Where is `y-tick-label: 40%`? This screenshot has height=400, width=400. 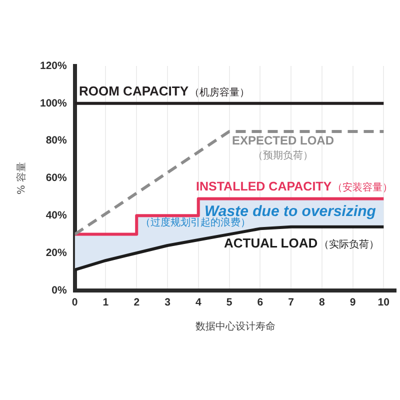
y-tick-label: 40% is located at coordinates (57, 215).